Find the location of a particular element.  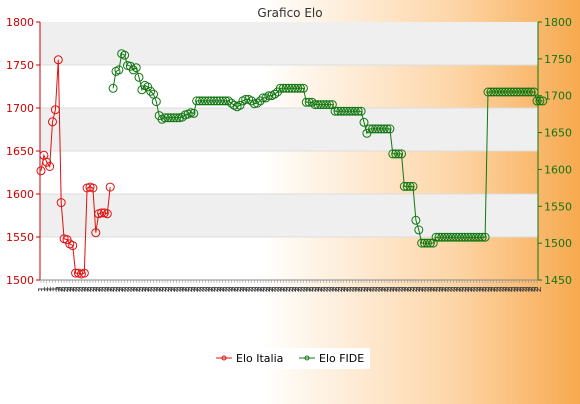

legend-box is located at coordinates (290, 358).